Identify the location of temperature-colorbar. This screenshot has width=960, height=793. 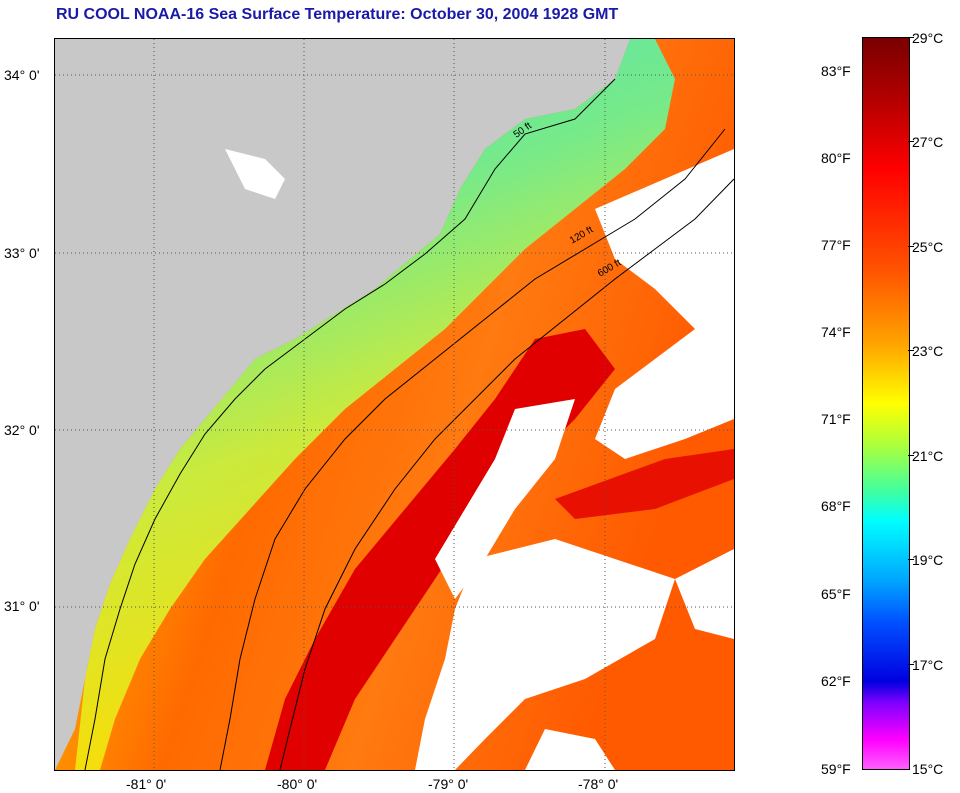
(886, 403).